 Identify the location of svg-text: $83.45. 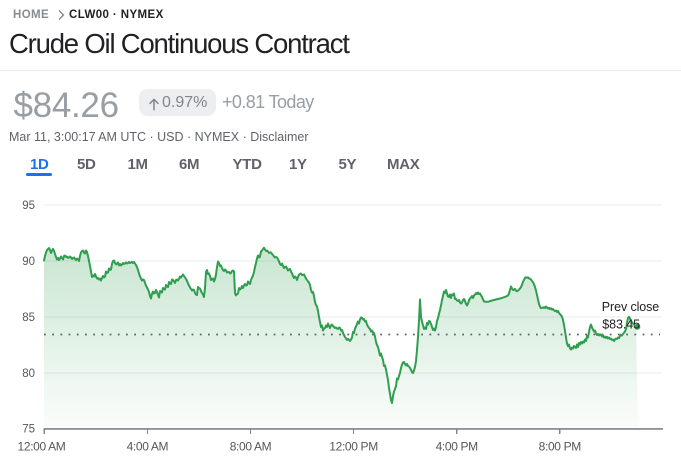
(621, 325).